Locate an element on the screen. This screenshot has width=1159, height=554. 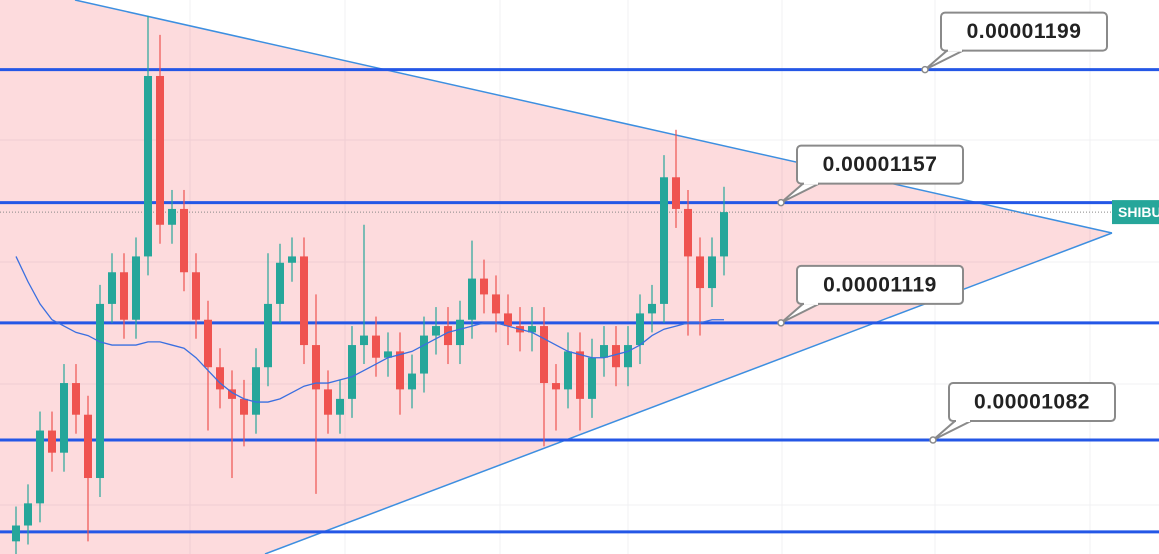
callout-label: 0.00001082 is located at coordinates (1032, 402).